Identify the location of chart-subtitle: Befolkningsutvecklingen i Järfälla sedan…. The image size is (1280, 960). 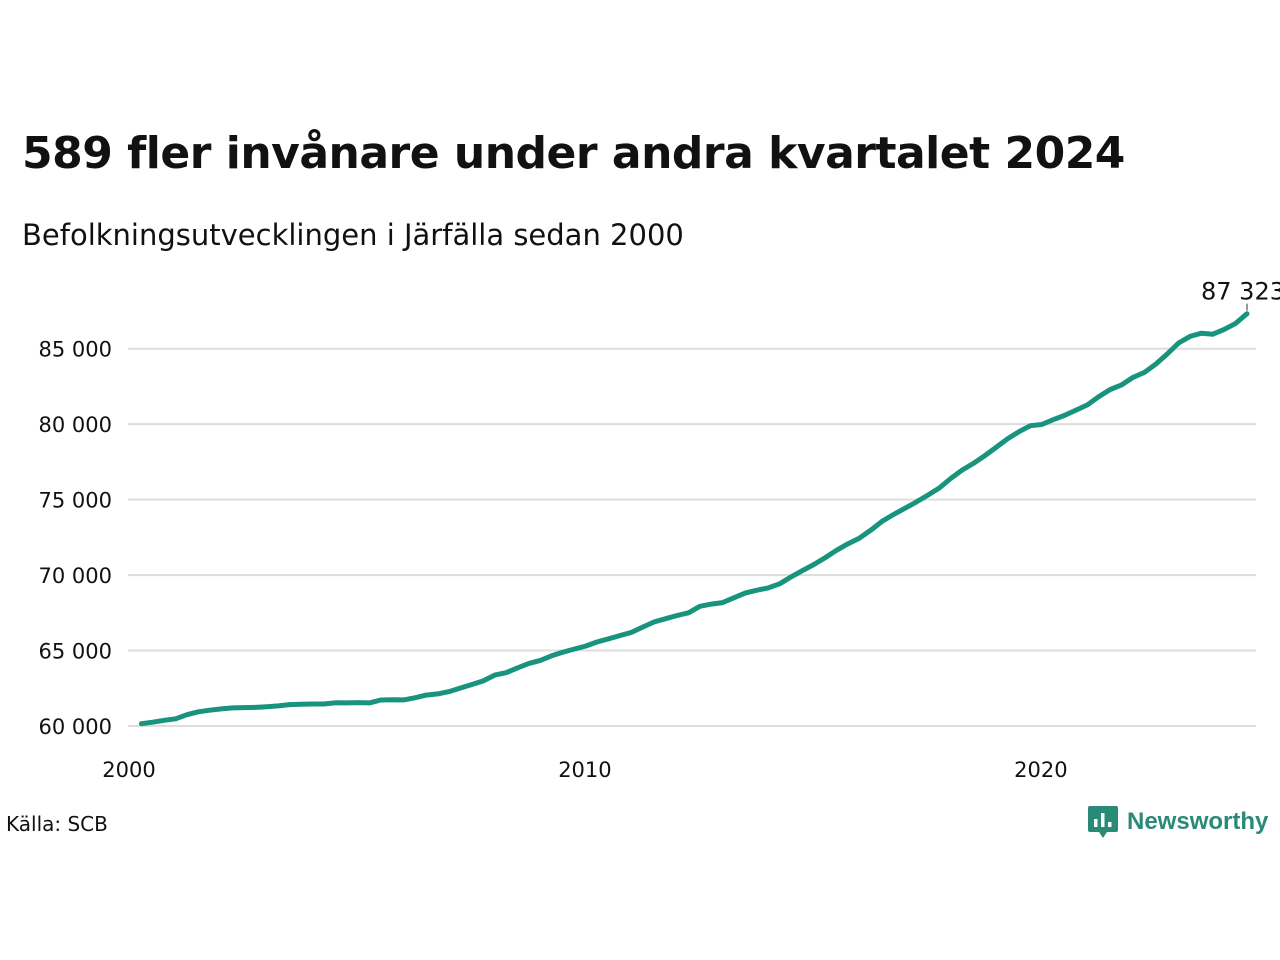
(353, 235).